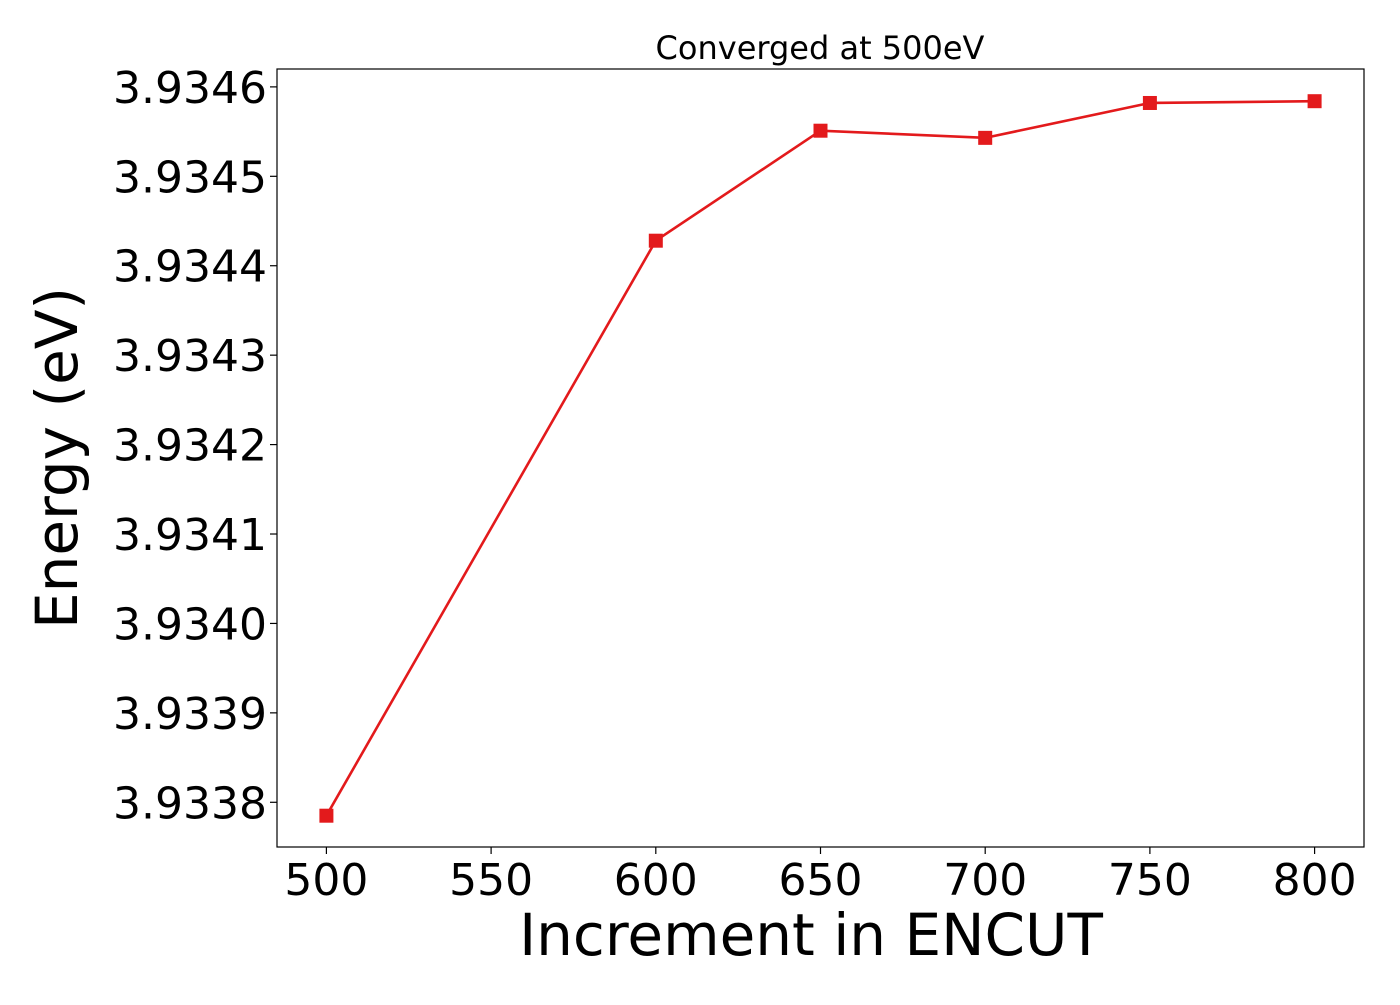  Describe the element at coordinates (57, 458) in the screenshot. I see `y-axis-label: Energy (eV)` at that location.